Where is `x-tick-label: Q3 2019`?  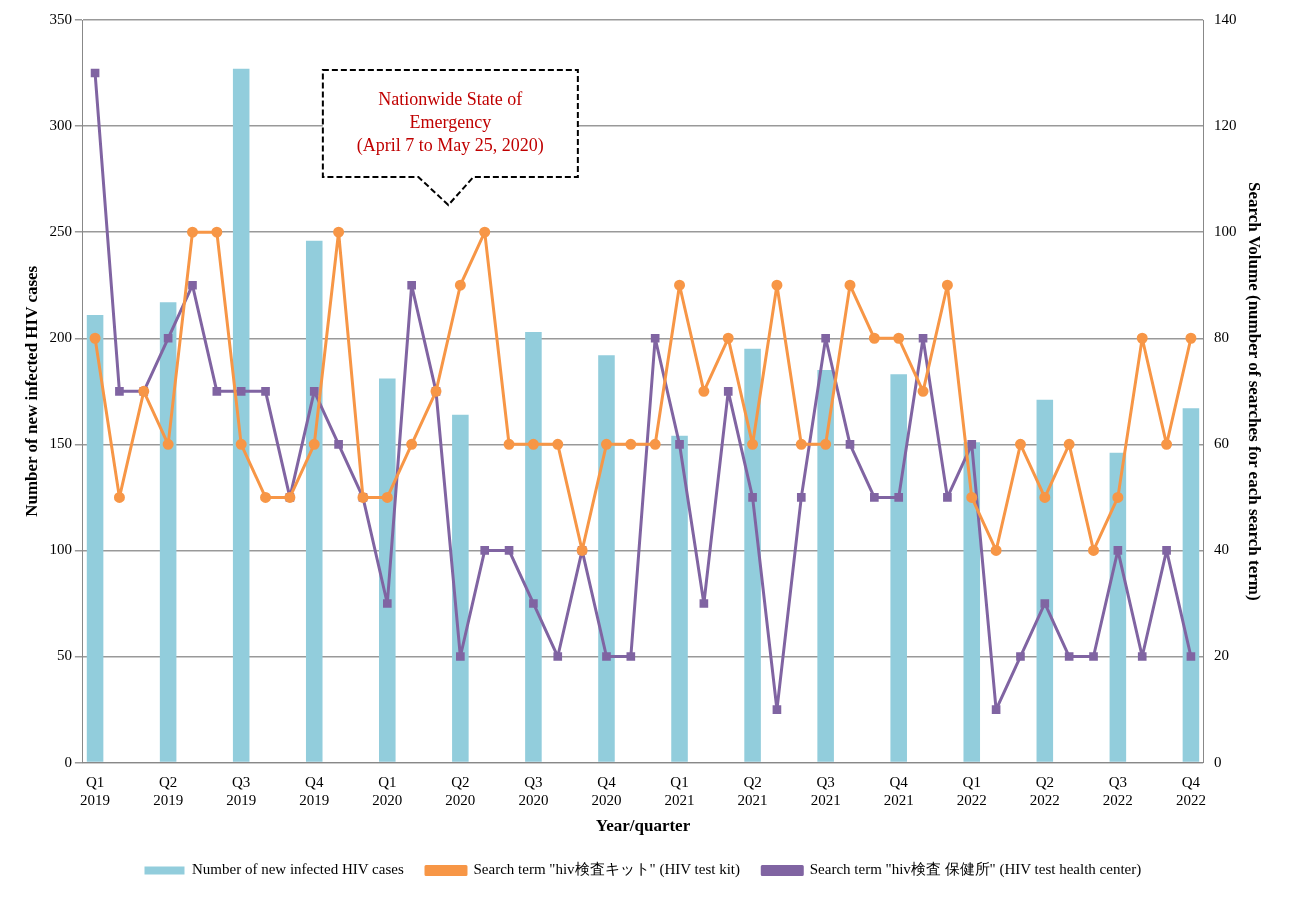
x-tick-label: Q3 2019 is located at coordinates (241, 790).